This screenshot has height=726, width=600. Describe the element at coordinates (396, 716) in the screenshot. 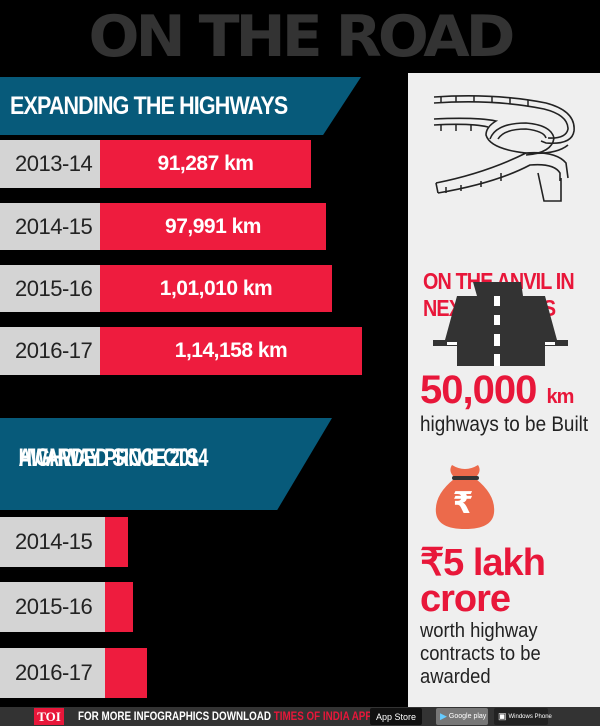

I see `app-store-badge: App Store` at that location.